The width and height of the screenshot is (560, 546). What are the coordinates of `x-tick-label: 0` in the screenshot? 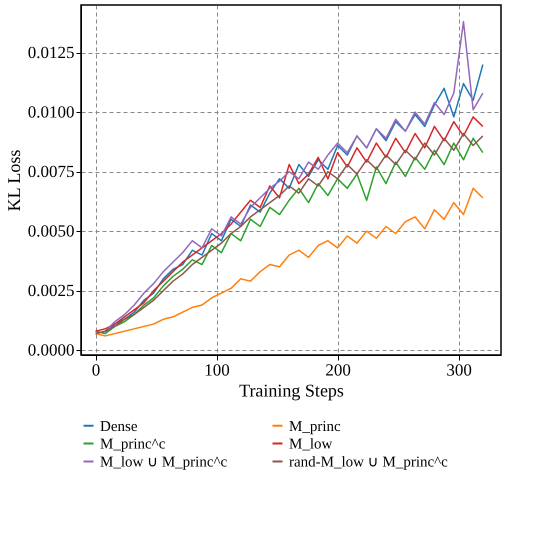 It's located at (96, 370).